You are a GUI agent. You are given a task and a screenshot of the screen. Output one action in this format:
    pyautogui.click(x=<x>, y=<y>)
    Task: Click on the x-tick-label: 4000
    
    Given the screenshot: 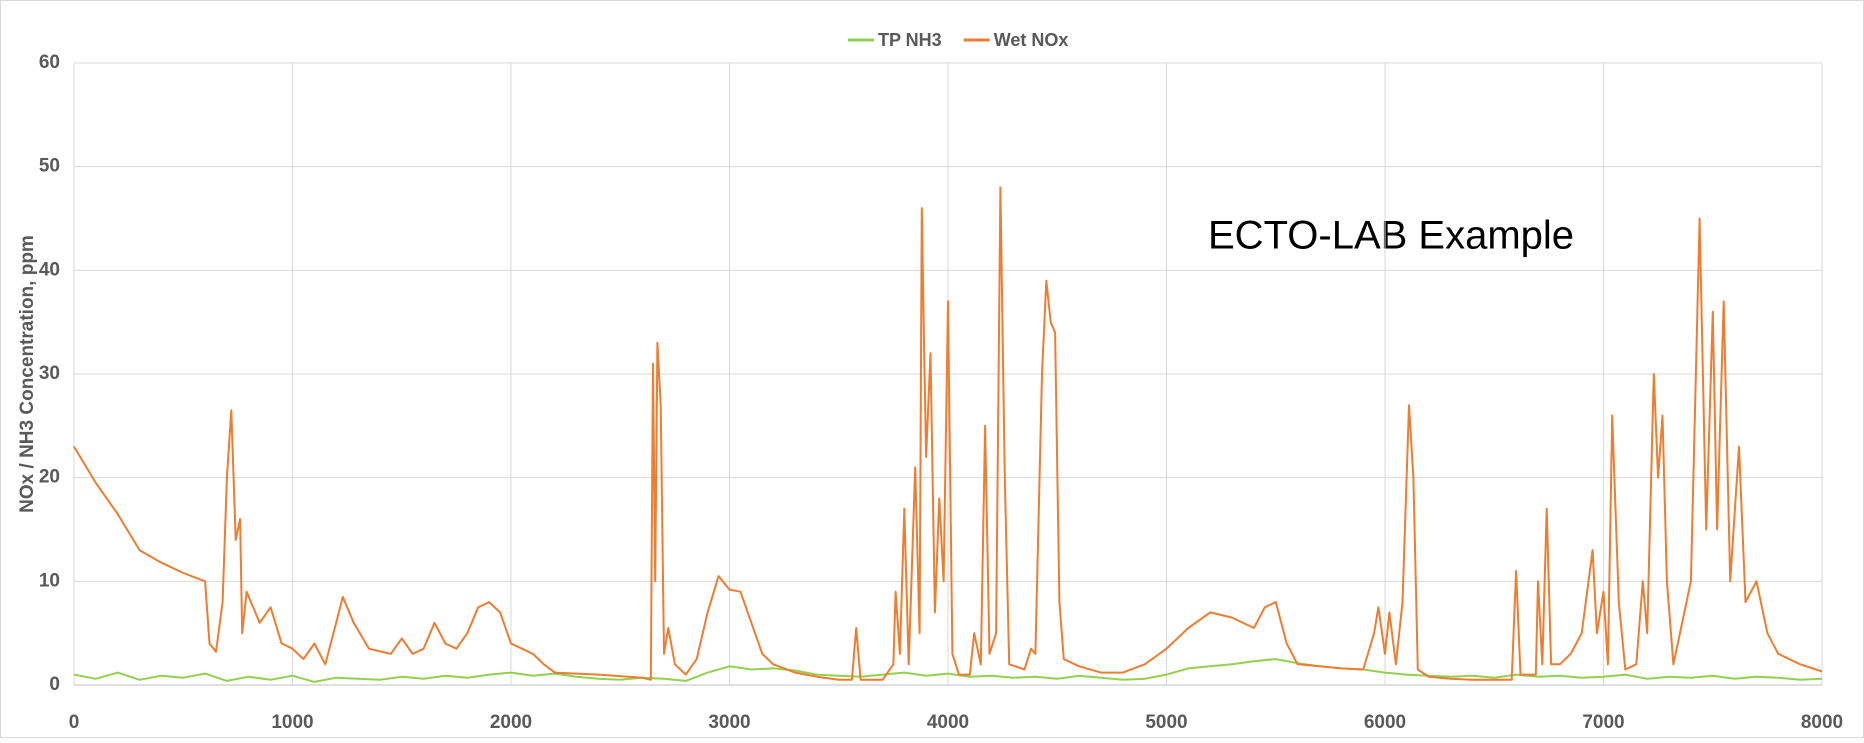 What is the action you would take?
    pyautogui.click(x=948, y=722)
    